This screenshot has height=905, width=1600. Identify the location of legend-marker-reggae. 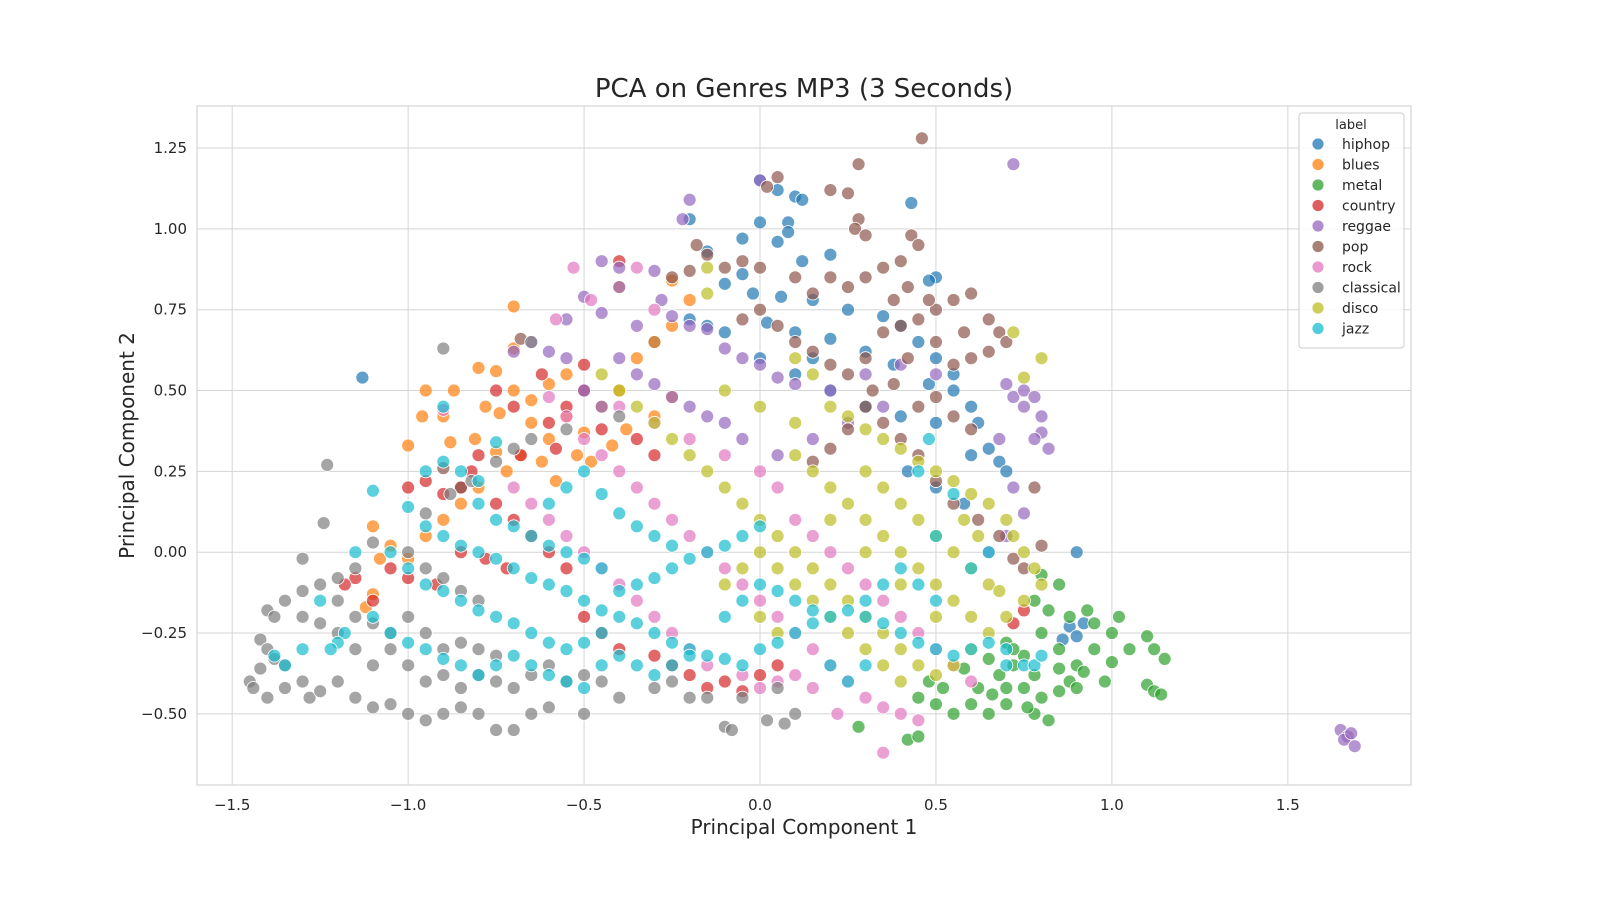
(1318, 226).